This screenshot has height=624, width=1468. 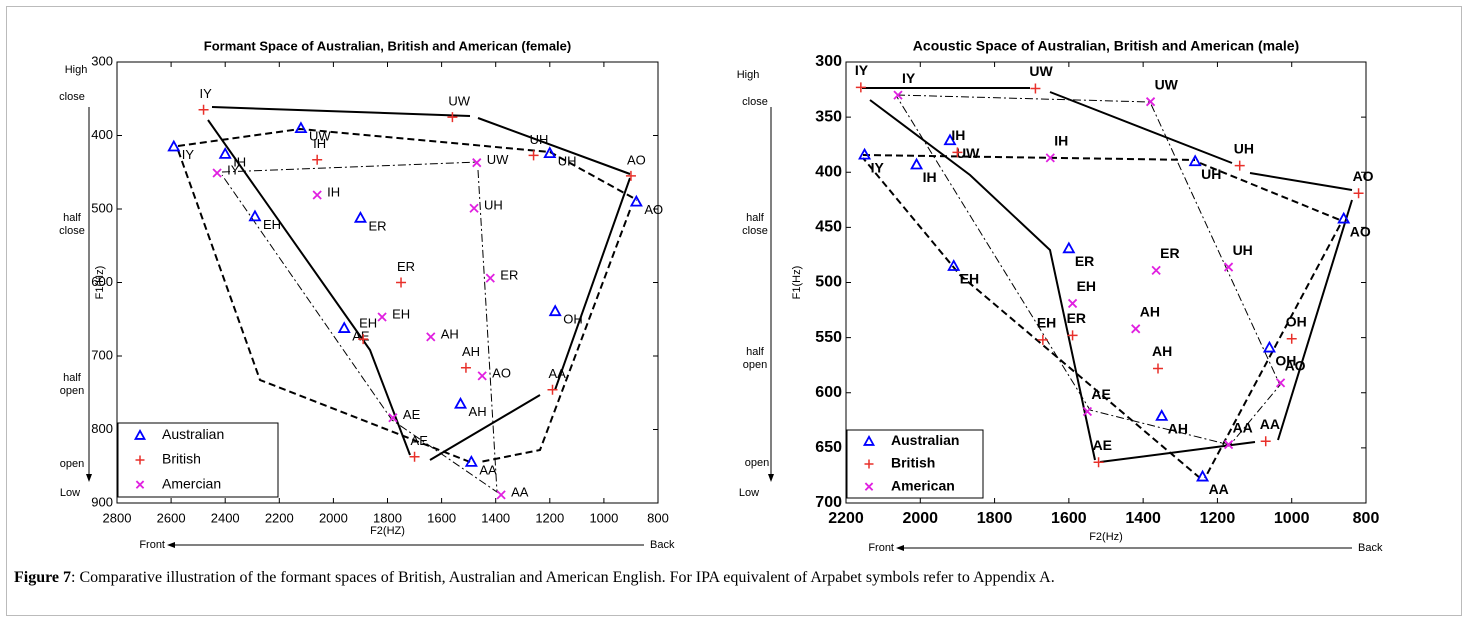 I want to click on legend-label: Amercian, so click(x=191, y=483).